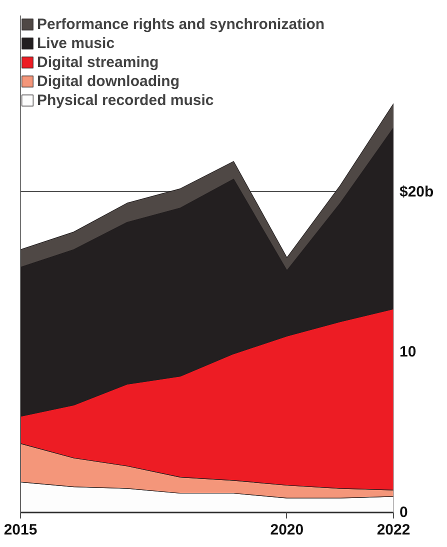 The width and height of the screenshot is (447, 547). What do you see at coordinates (287, 530) in the screenshot?
I see `x-tick-label: 2020` at bounding box center [287, 530].